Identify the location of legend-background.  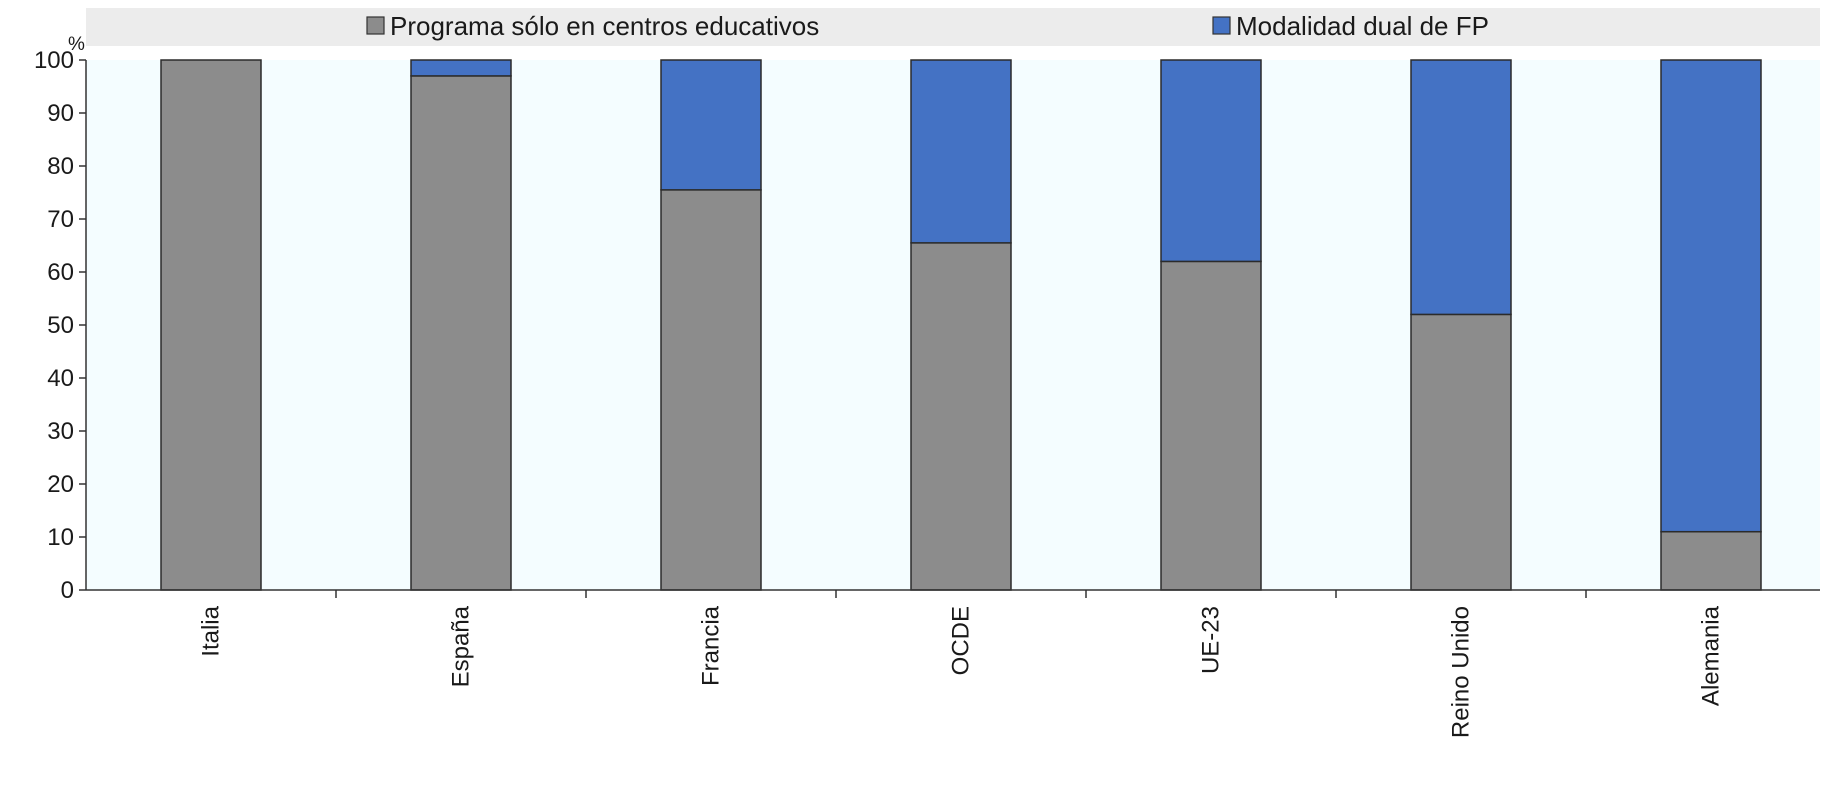
(953, 27).